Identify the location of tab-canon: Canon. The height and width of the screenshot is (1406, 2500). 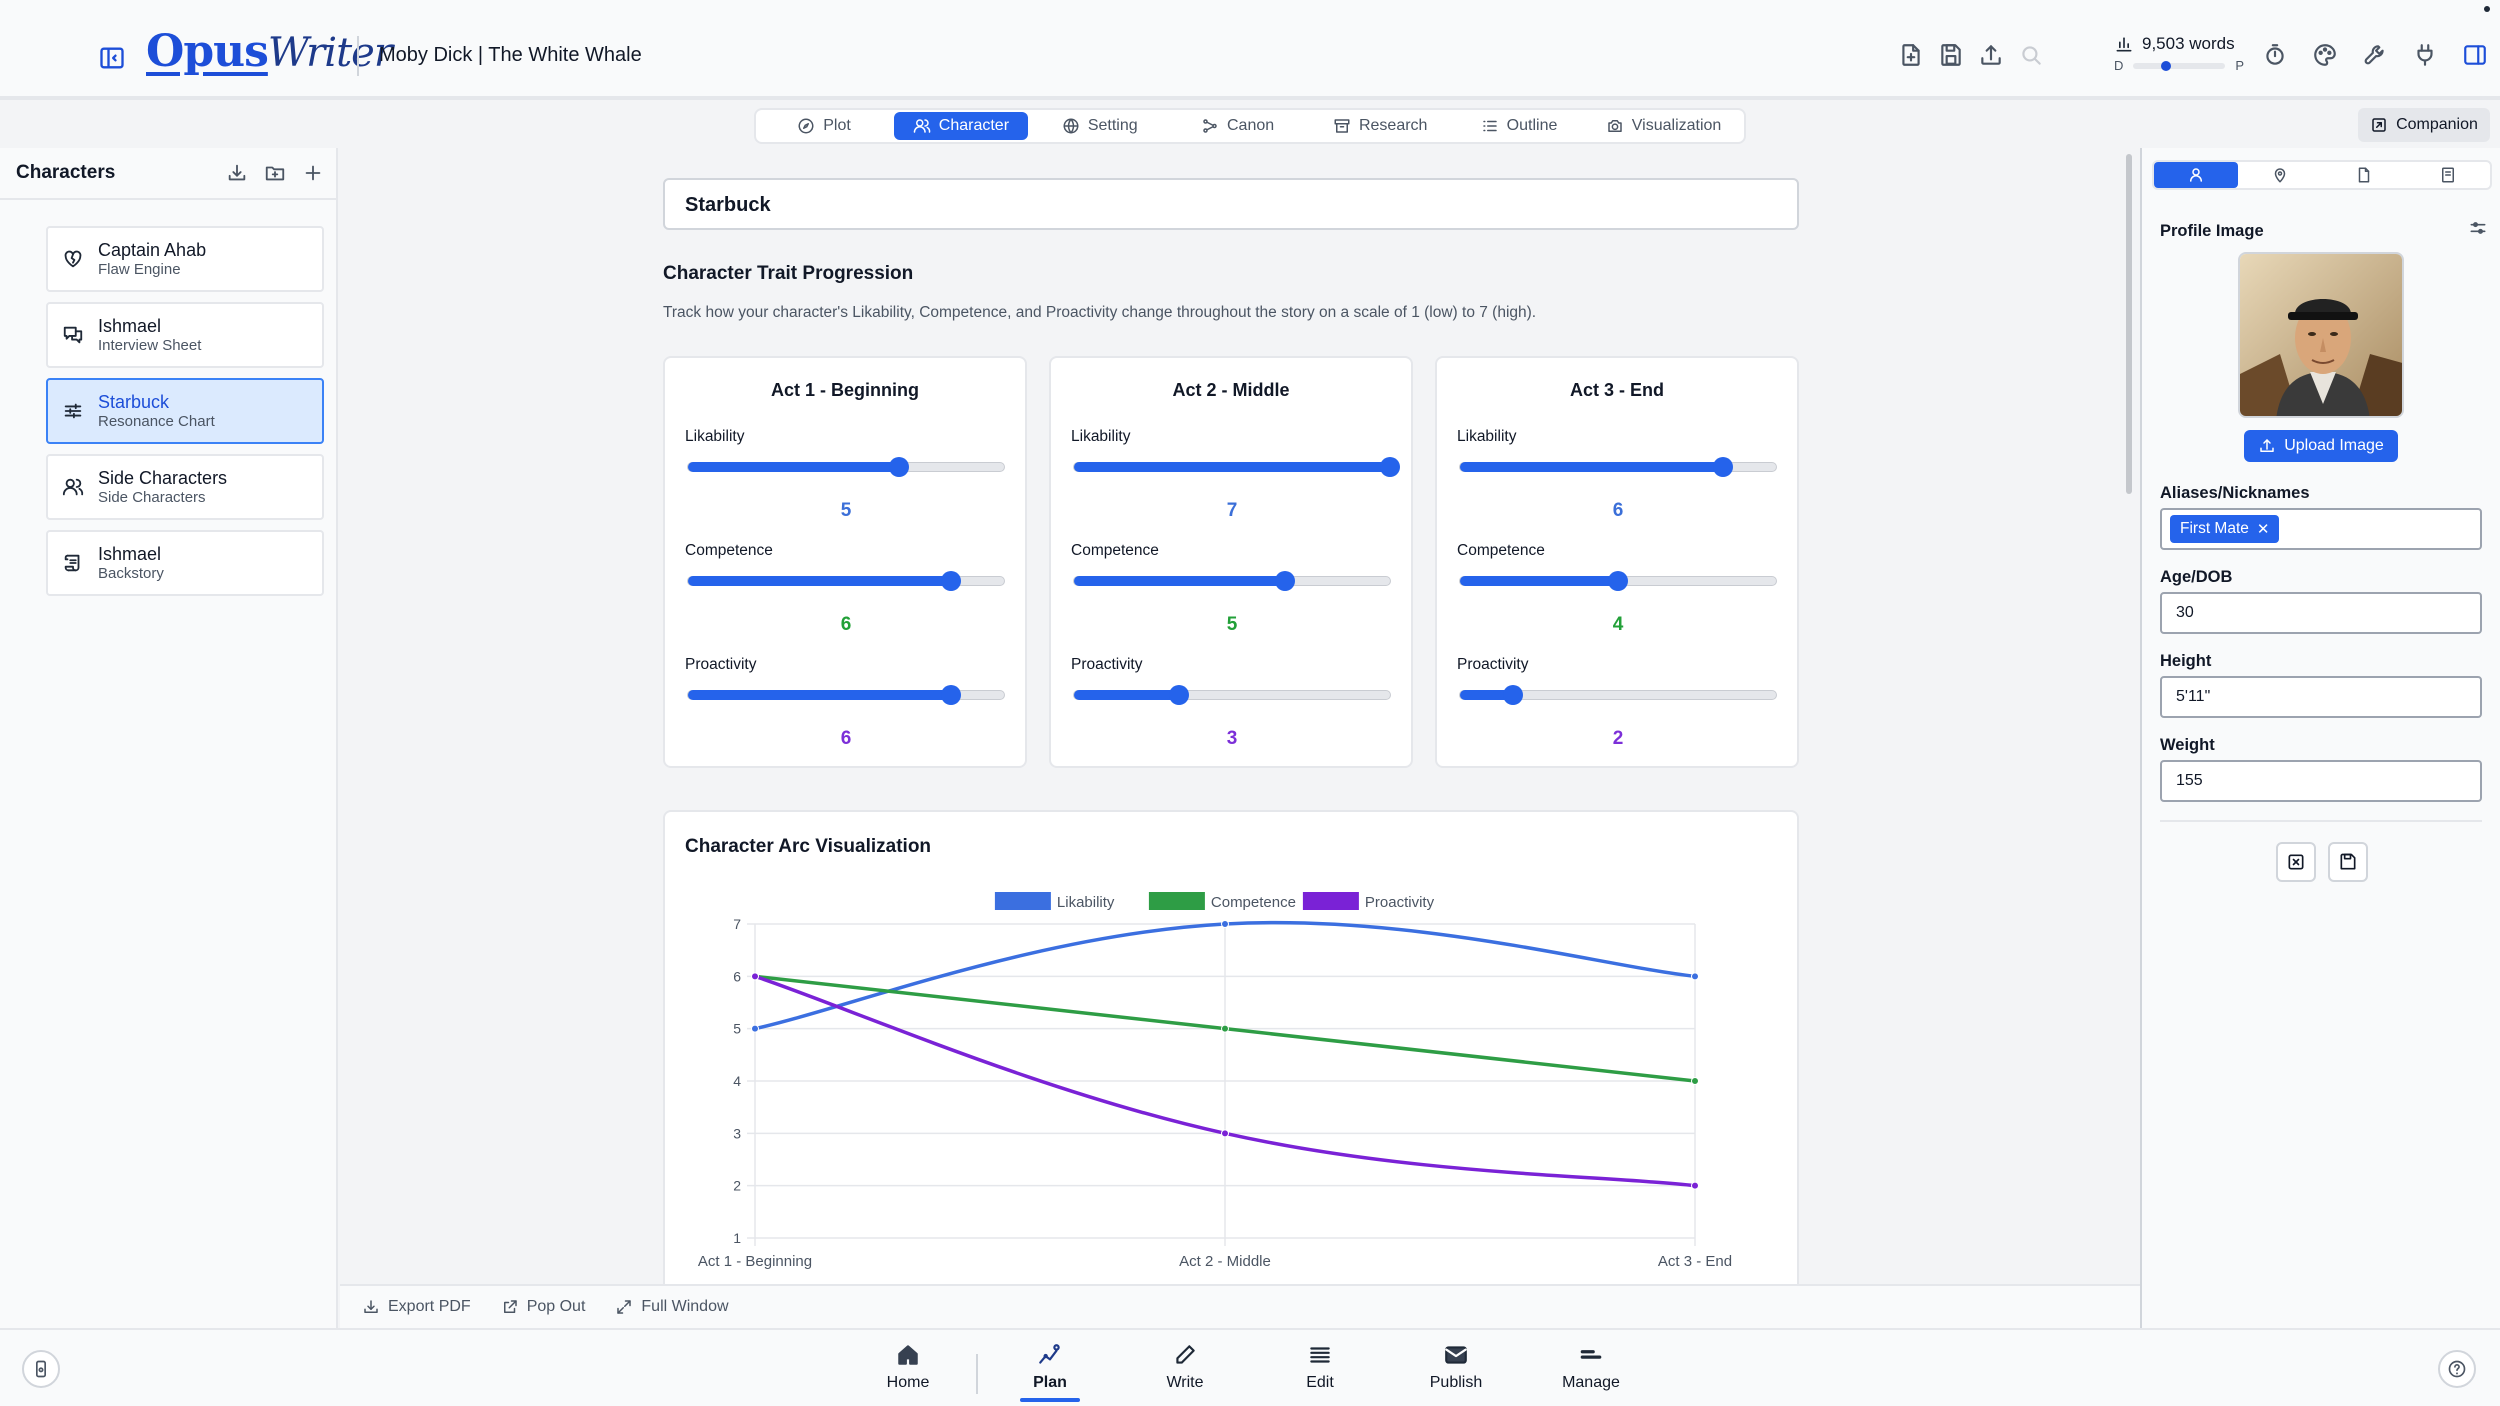
(1238, 126).